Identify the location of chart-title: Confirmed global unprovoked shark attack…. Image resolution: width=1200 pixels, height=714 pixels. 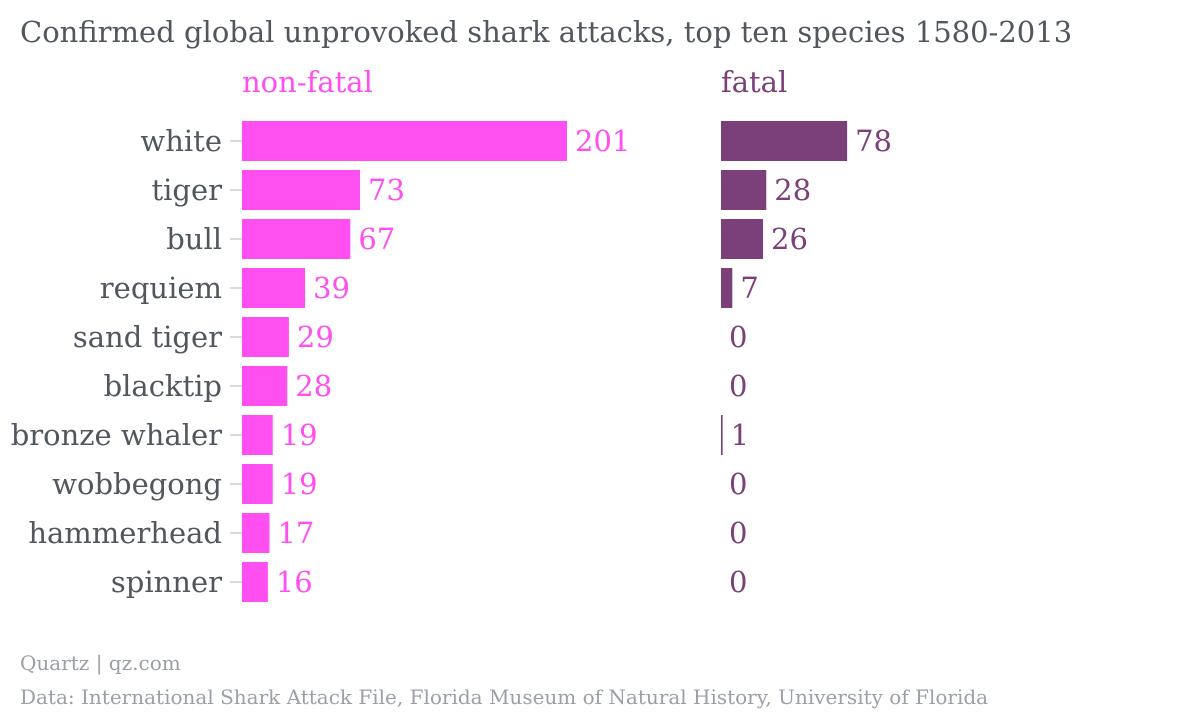
(546, 32).